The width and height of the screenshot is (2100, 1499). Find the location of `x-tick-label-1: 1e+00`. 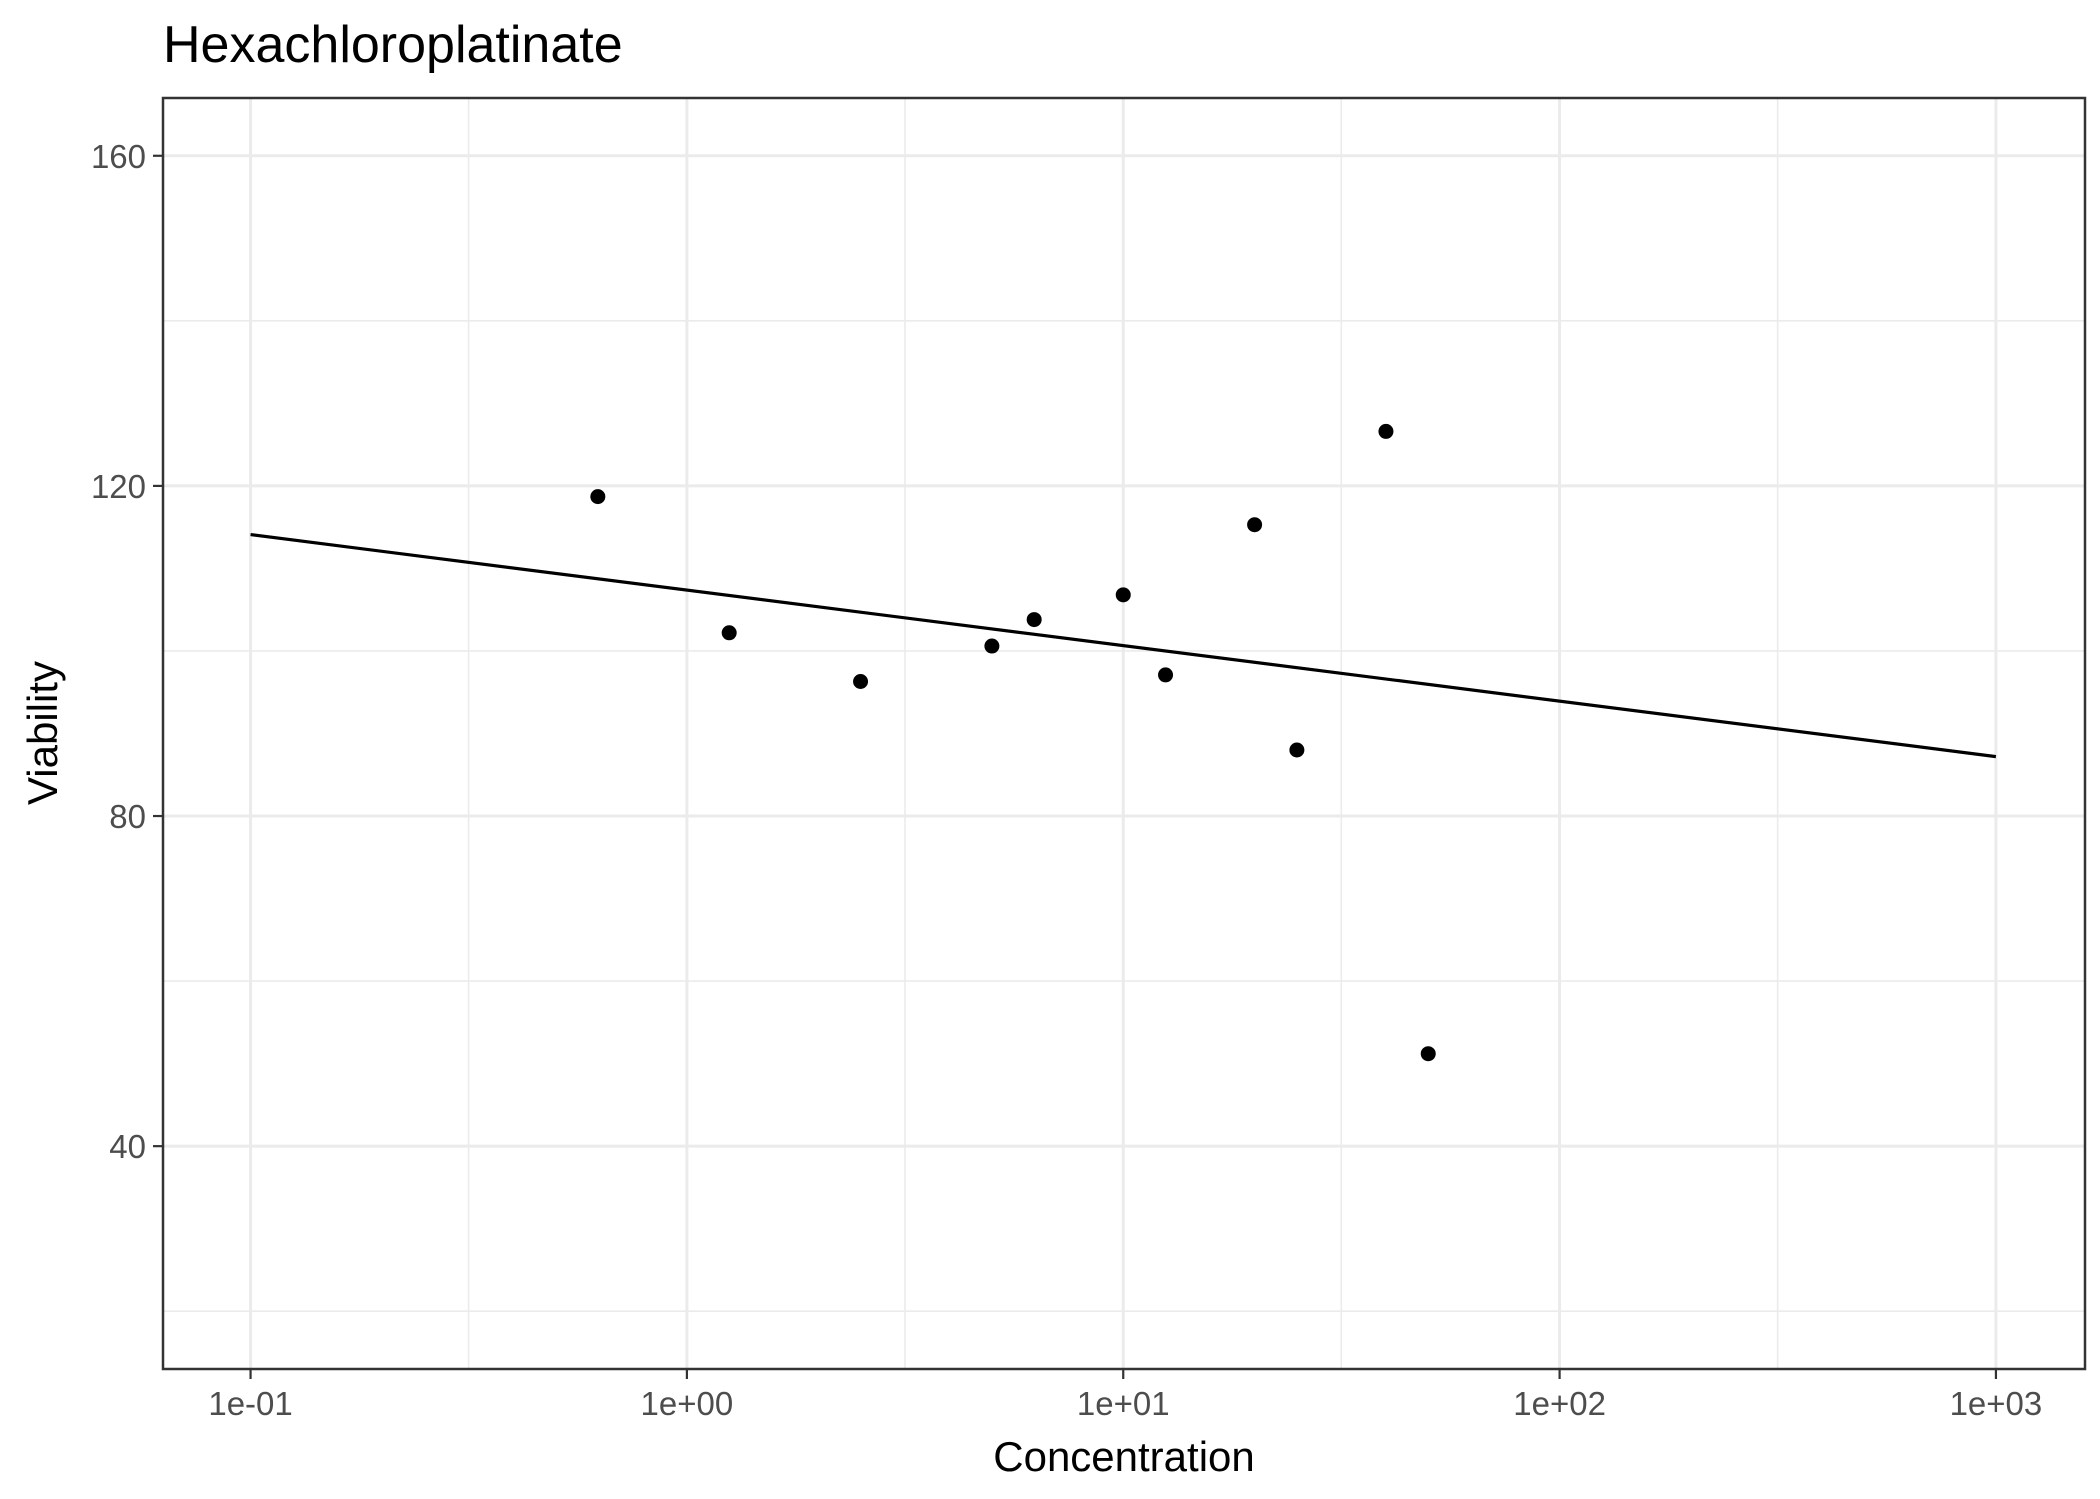

x-tick-label-1: 1e+00 is located at coordinates (687, 1403).